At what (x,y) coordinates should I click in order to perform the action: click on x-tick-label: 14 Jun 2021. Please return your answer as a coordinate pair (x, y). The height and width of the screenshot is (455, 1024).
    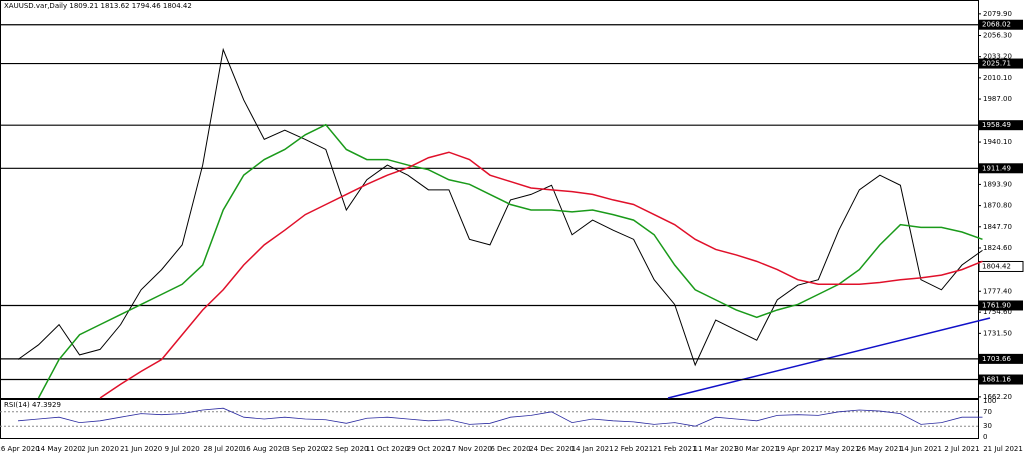
    Looking at the image, I should click on (921, 449).